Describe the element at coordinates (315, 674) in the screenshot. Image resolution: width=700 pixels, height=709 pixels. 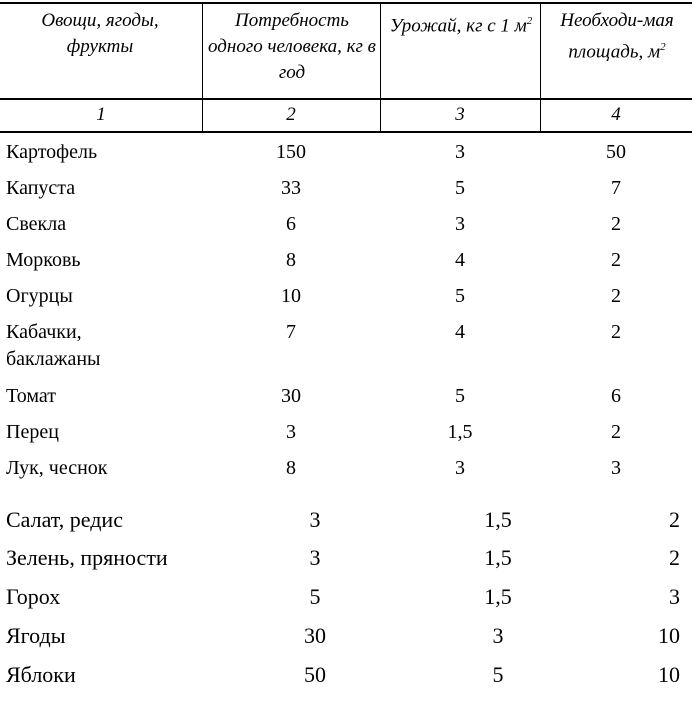
I see `cell-need: 50` at that location.